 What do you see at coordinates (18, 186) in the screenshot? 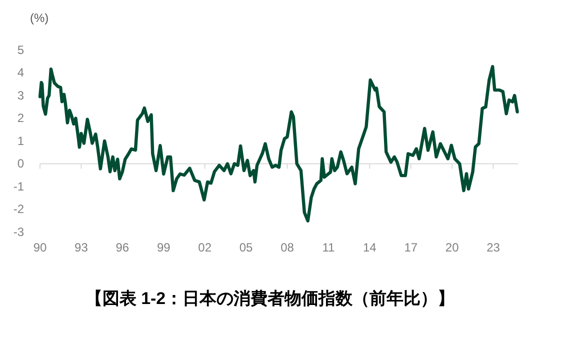
I see `y-tick-label: -1` at bounding box center [18, 186].